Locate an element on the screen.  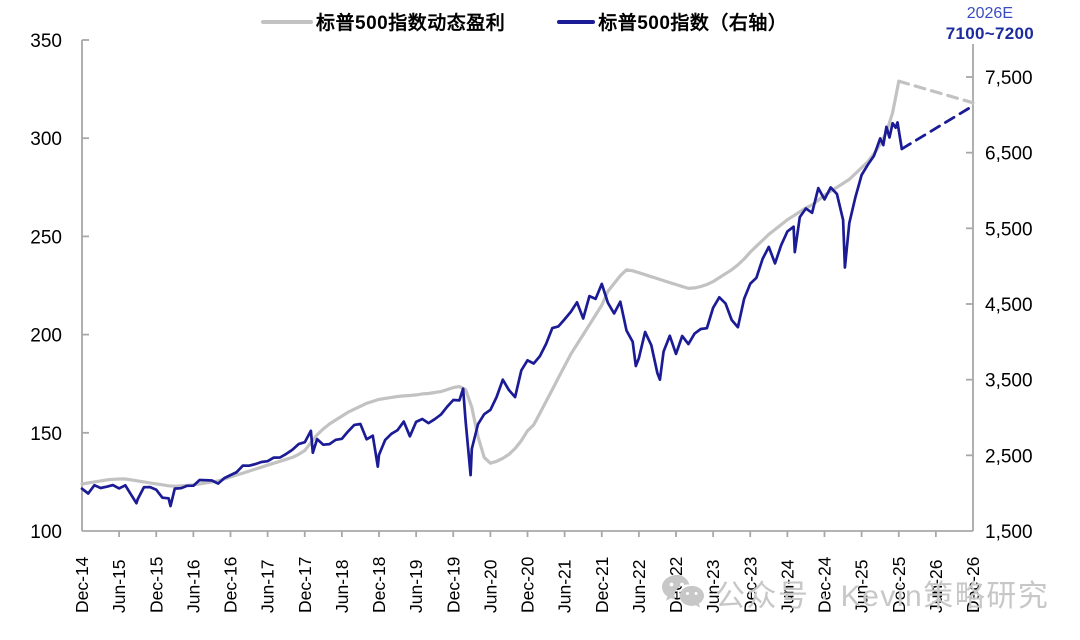
right-axis-tick-label: 6,500 is located at coordinates (1009, 154).